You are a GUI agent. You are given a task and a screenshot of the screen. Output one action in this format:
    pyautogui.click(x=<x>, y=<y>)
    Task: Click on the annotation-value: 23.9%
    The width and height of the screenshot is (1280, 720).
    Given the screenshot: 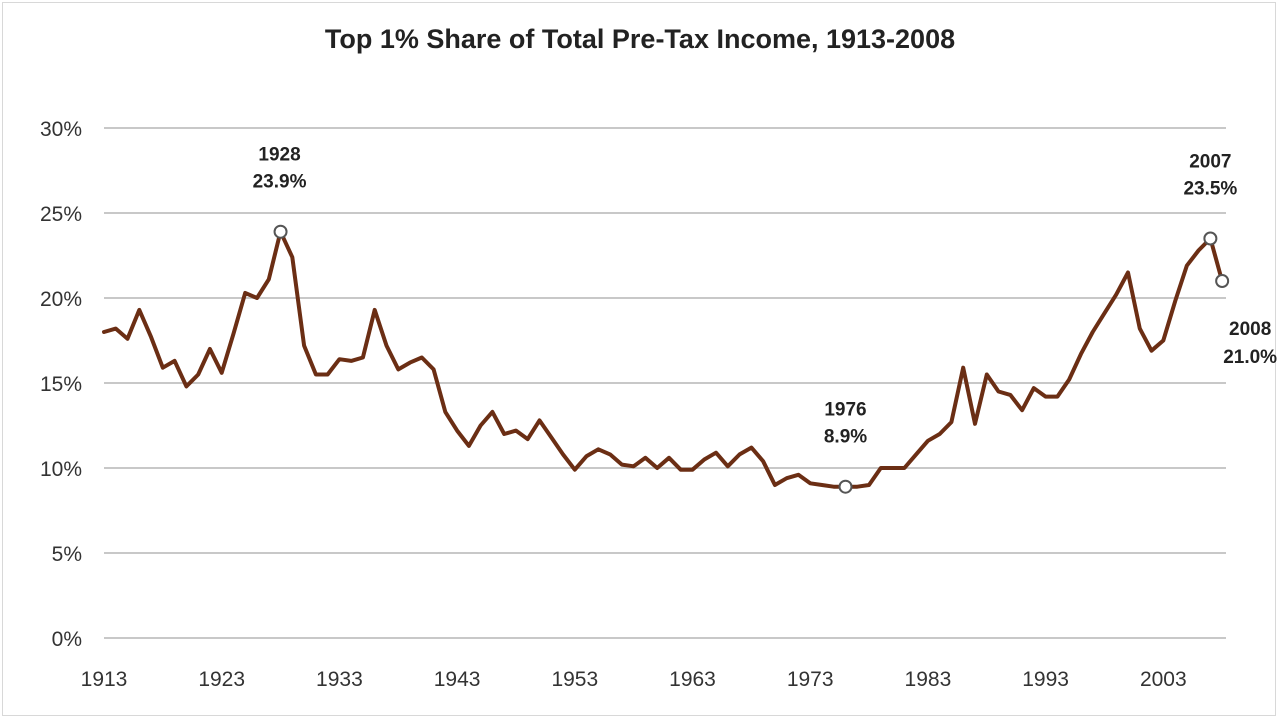 What is the action you would take?
    pyautogui.click(x=280, y=182)
    